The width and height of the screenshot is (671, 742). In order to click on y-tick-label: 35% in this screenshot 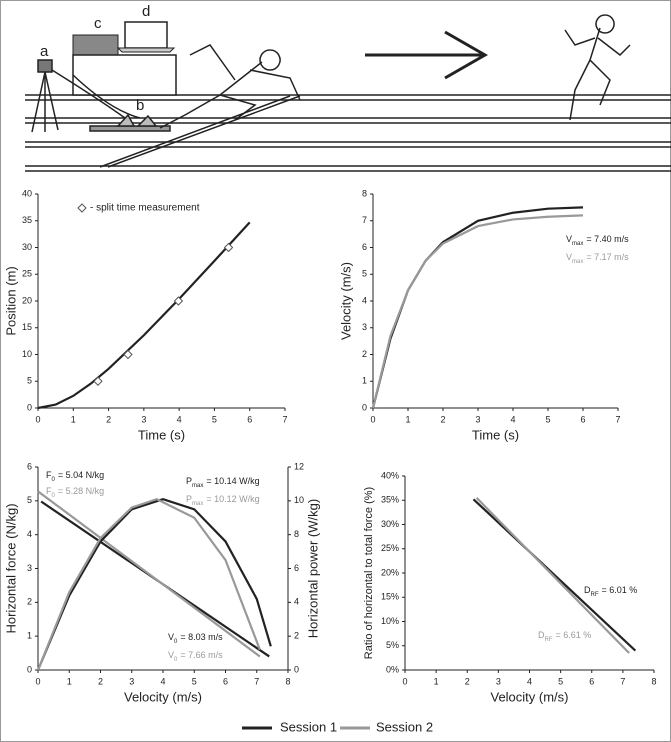, I will do `click(390, 500)`.